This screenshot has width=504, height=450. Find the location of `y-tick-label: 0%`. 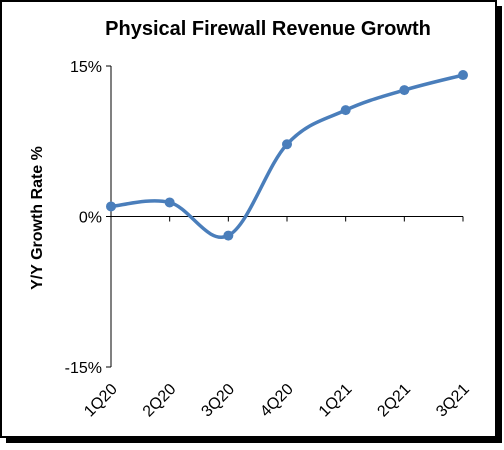

y-tick-label: 0% is located at coordinates (90, 218).